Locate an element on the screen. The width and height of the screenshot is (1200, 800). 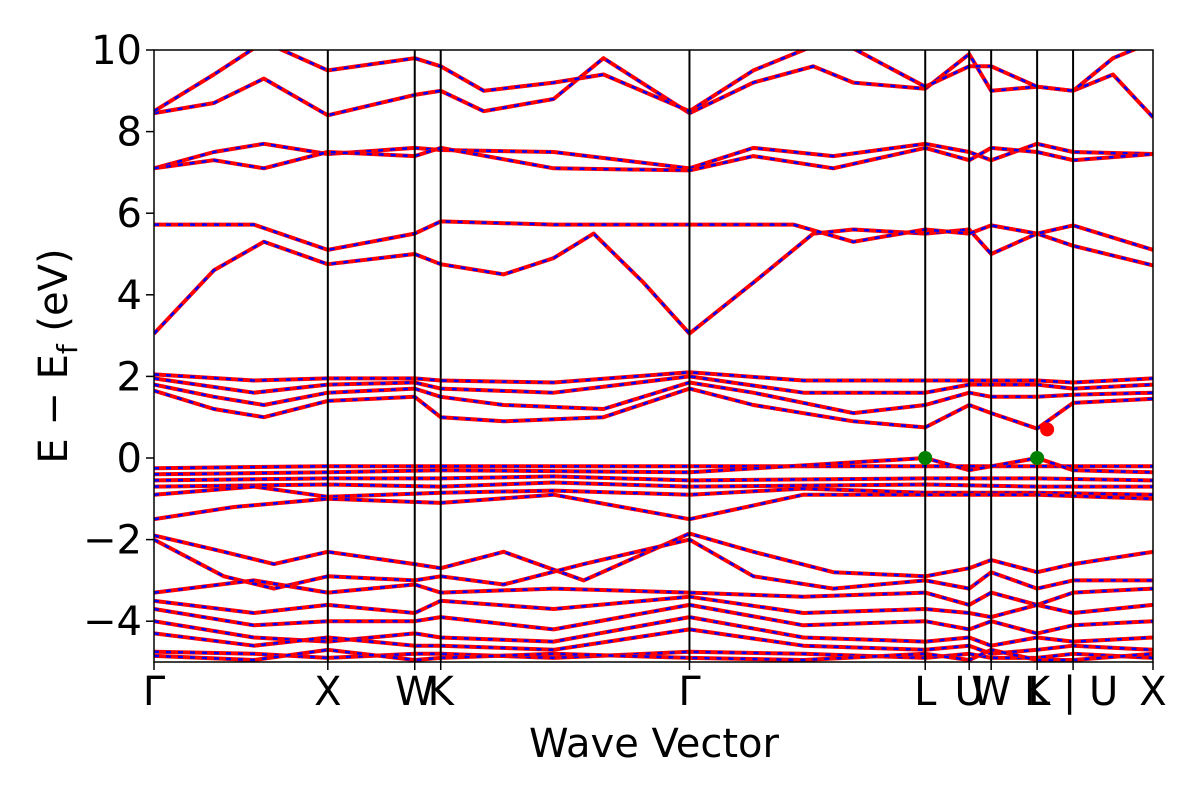
y-tick-label: 10 is located at coordinates (116, 51).